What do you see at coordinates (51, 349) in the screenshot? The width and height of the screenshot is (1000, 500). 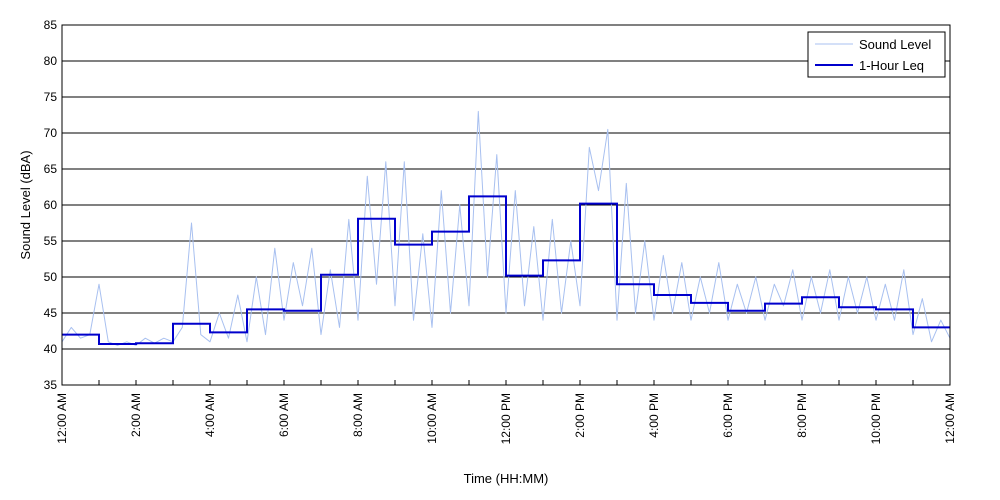 I see `y-tick-label: 40` at bounding box center [51, 349].